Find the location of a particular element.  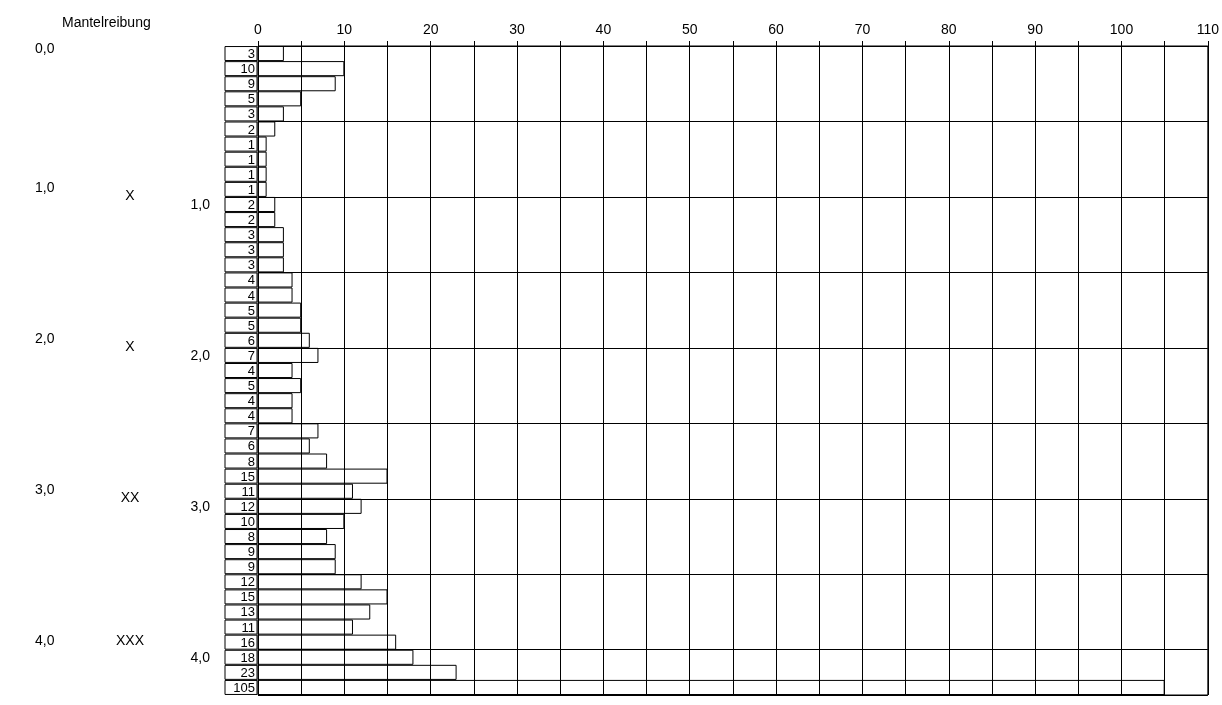

x-tick-label: 90 is located at coordinates (1035, 29).